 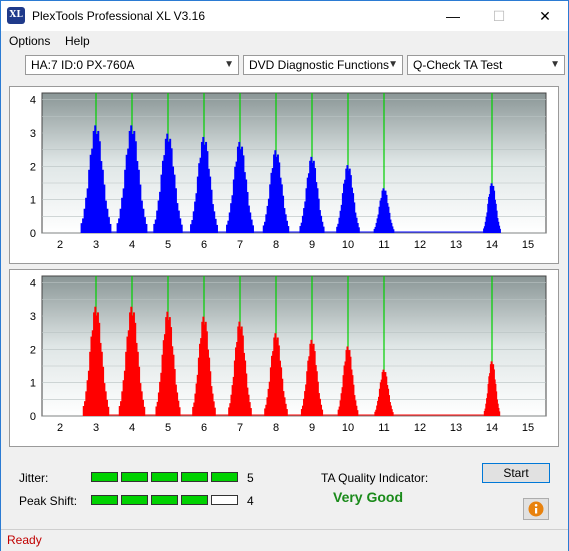 I want to click on drive-select: HA:7 ID:0 PX-760A ▼, so click(x=132, y=65).